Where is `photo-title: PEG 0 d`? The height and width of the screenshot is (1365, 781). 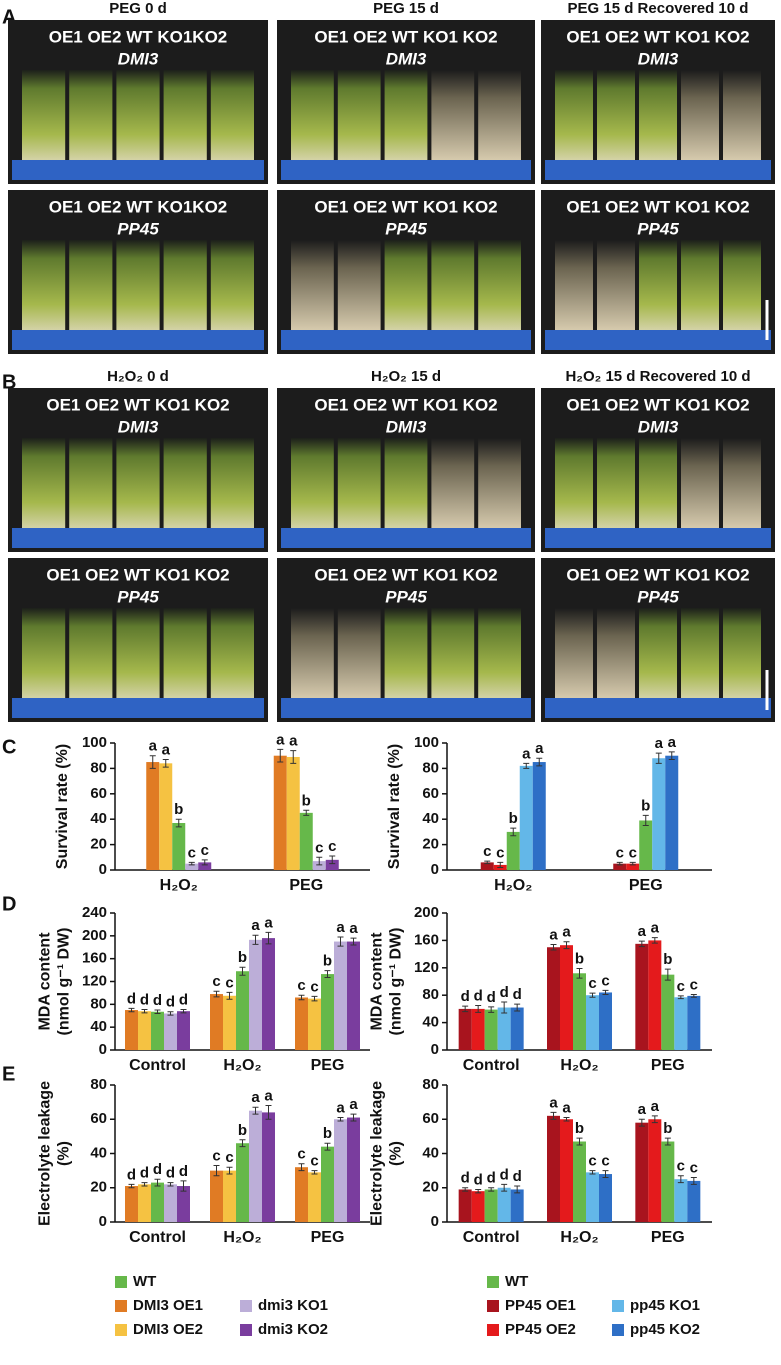 photo-title: PEG 0 d is located at coordinates (138, 8).